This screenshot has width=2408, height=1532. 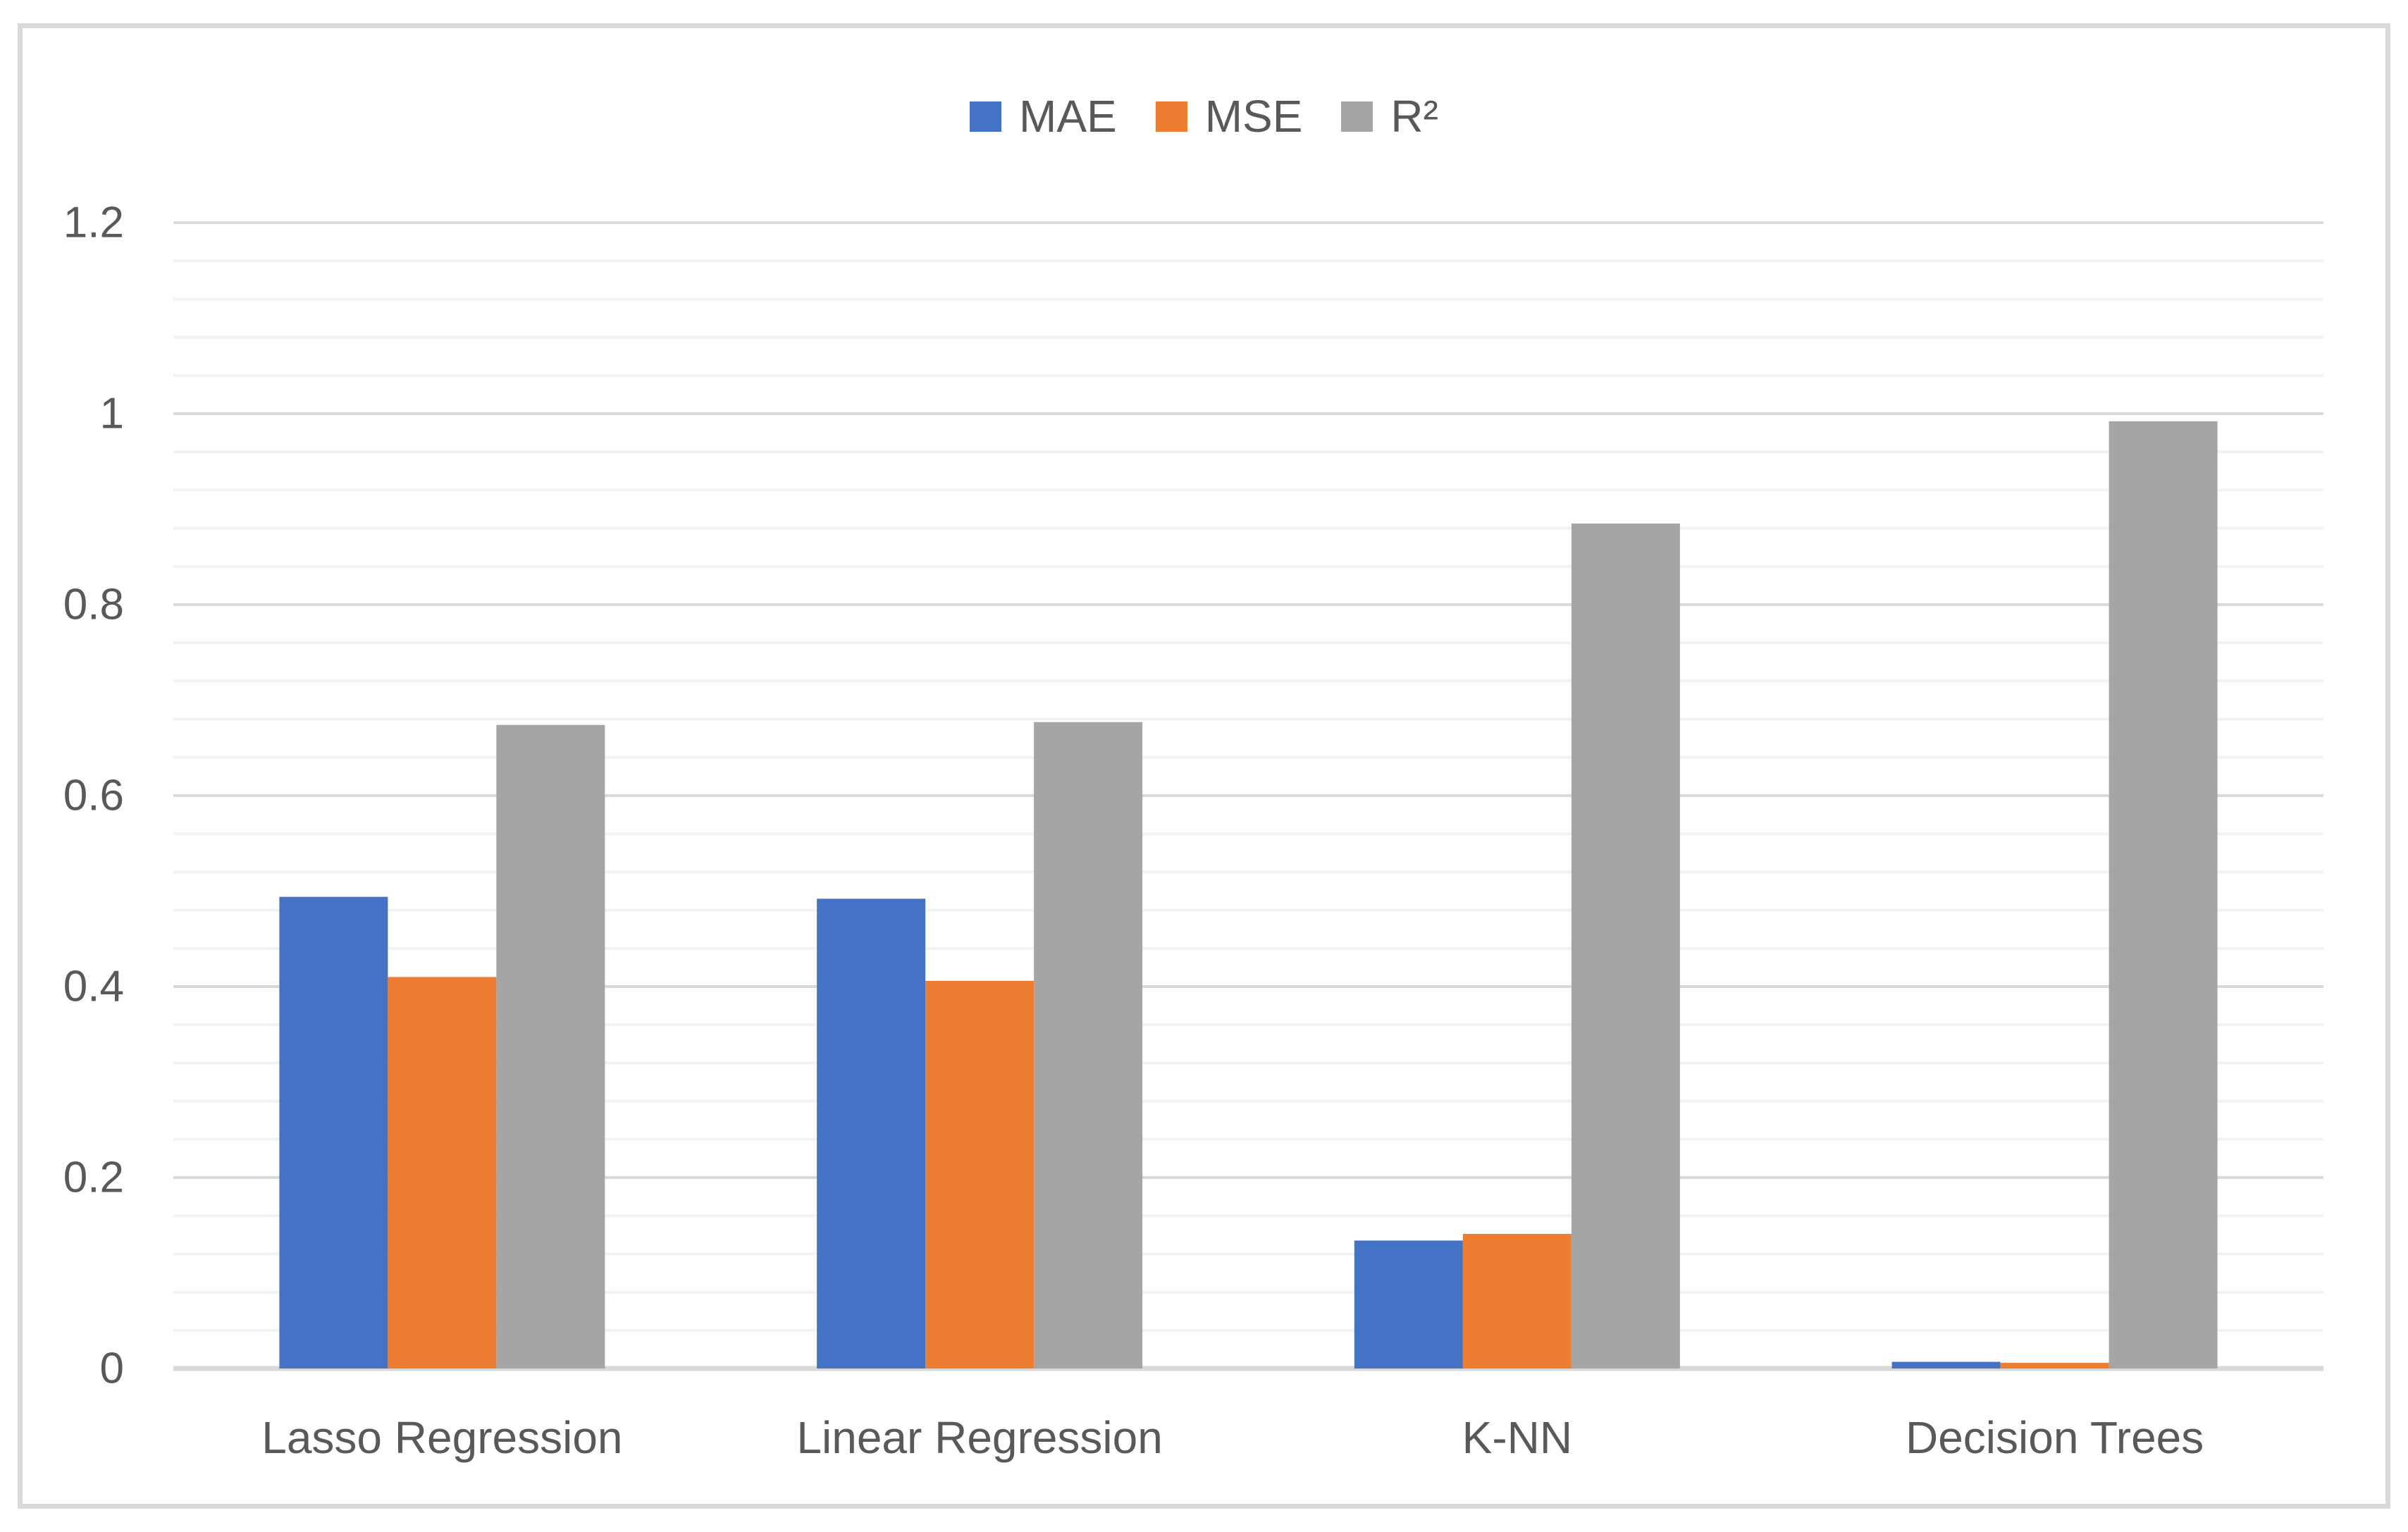 What do you see at coordinates (1253, 116) in the screenshot?
I see `legend-label: MSE` at bounding box center [1253, 116].